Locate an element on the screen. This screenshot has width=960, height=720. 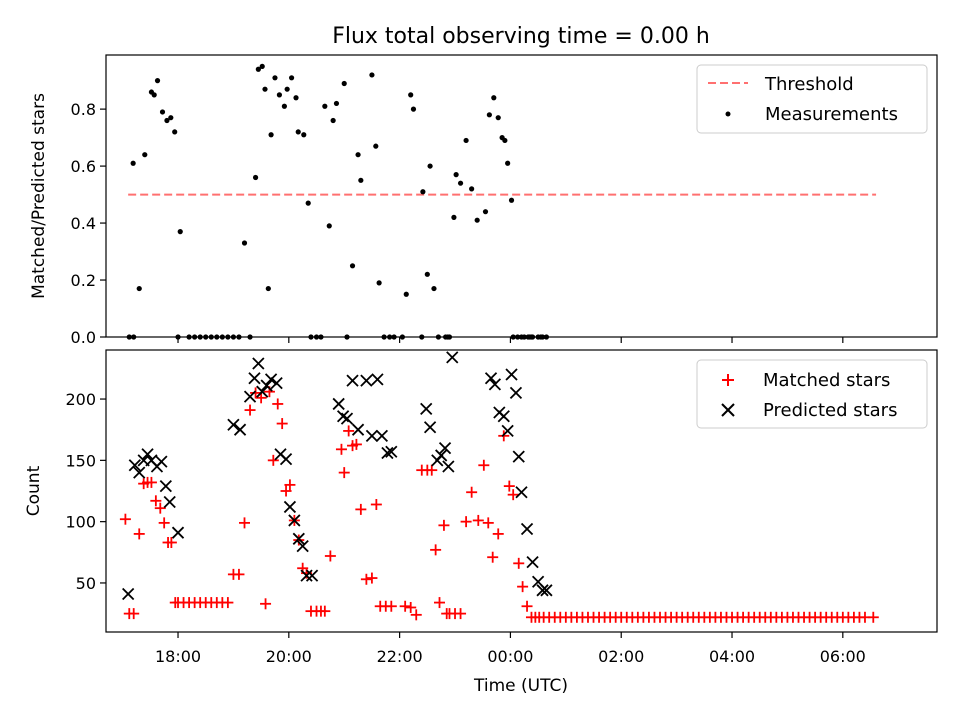
ratio-panel-legend: Threshold Measurements is located at coordinates (812, 99).